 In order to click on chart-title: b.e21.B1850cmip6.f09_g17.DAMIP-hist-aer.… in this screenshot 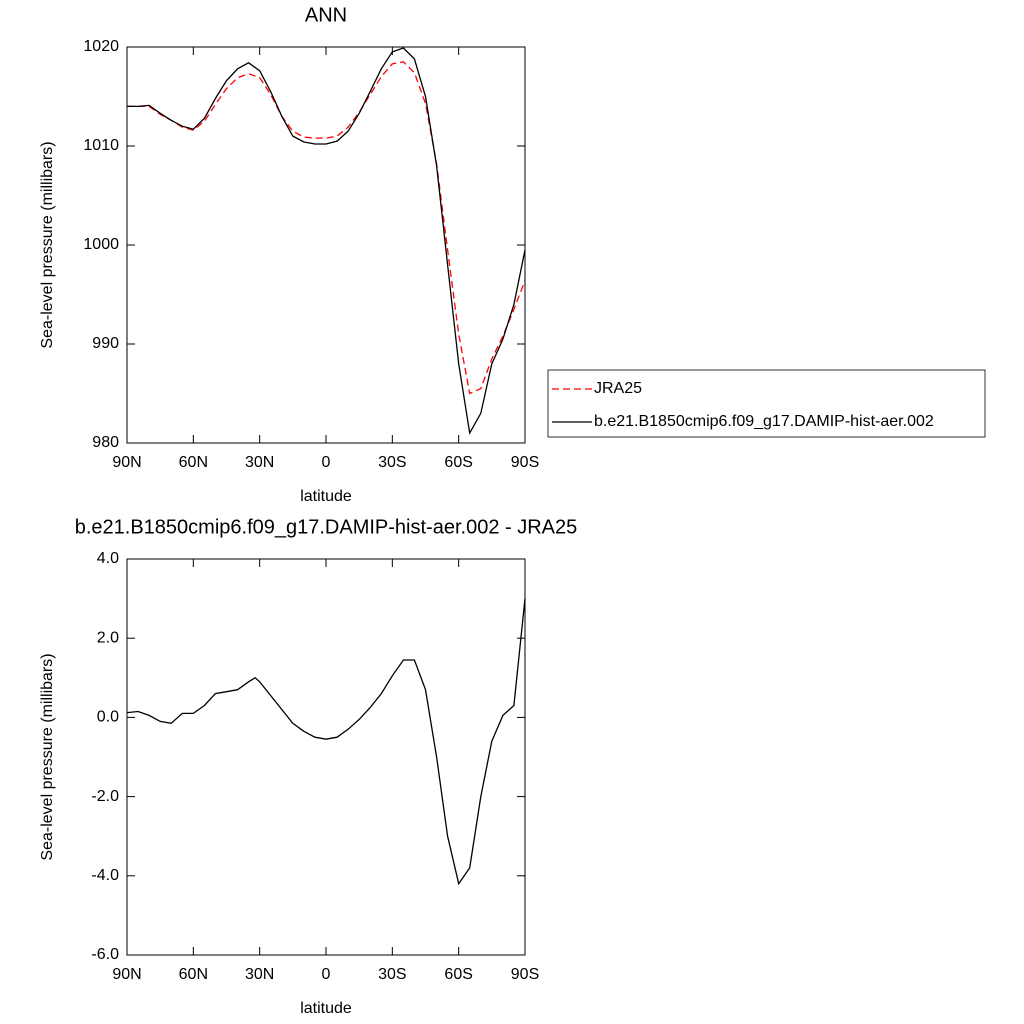, I will do `click(326, 527)`.